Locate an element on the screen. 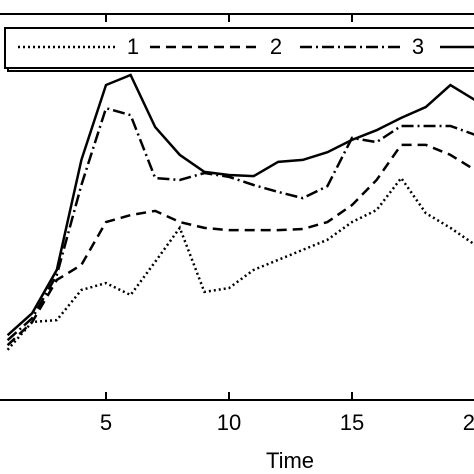 The image size is (474, 474). legend-label: 1 is located at coordinates (133, 46).